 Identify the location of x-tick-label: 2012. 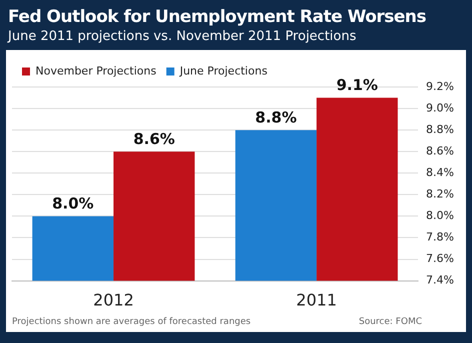
(113, 300).